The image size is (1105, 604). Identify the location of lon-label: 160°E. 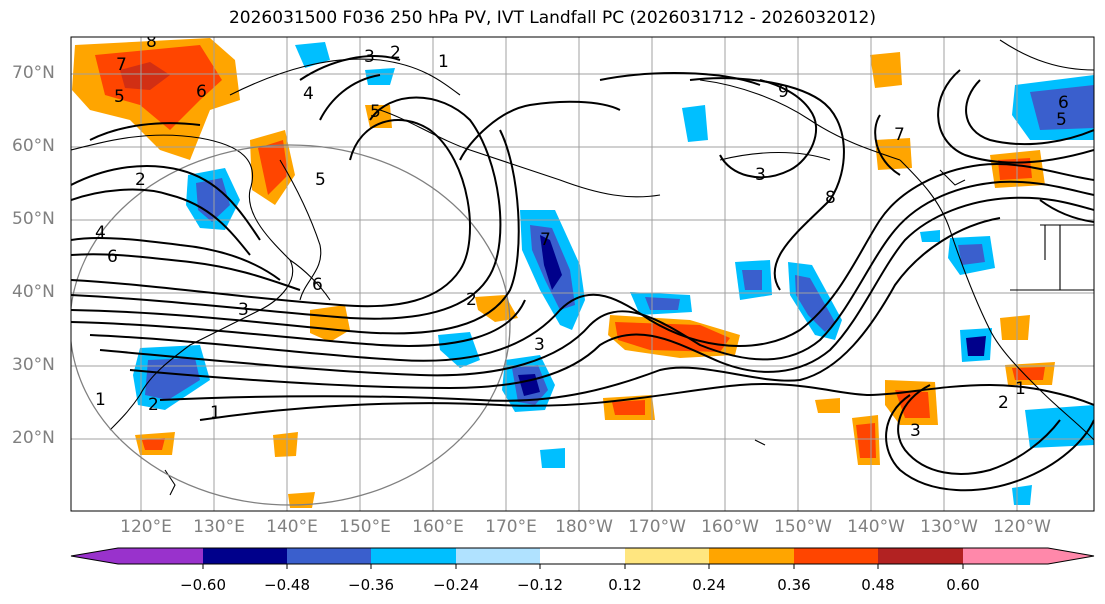
(438, 527).